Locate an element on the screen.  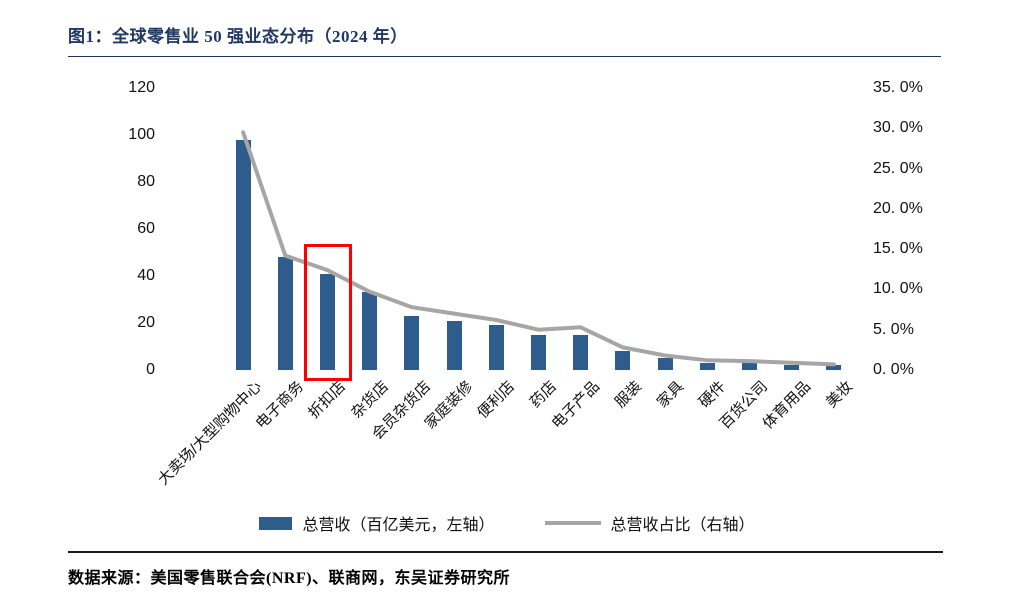
right-axis-tick: 15. 0% is located at coordinates (898, 249).